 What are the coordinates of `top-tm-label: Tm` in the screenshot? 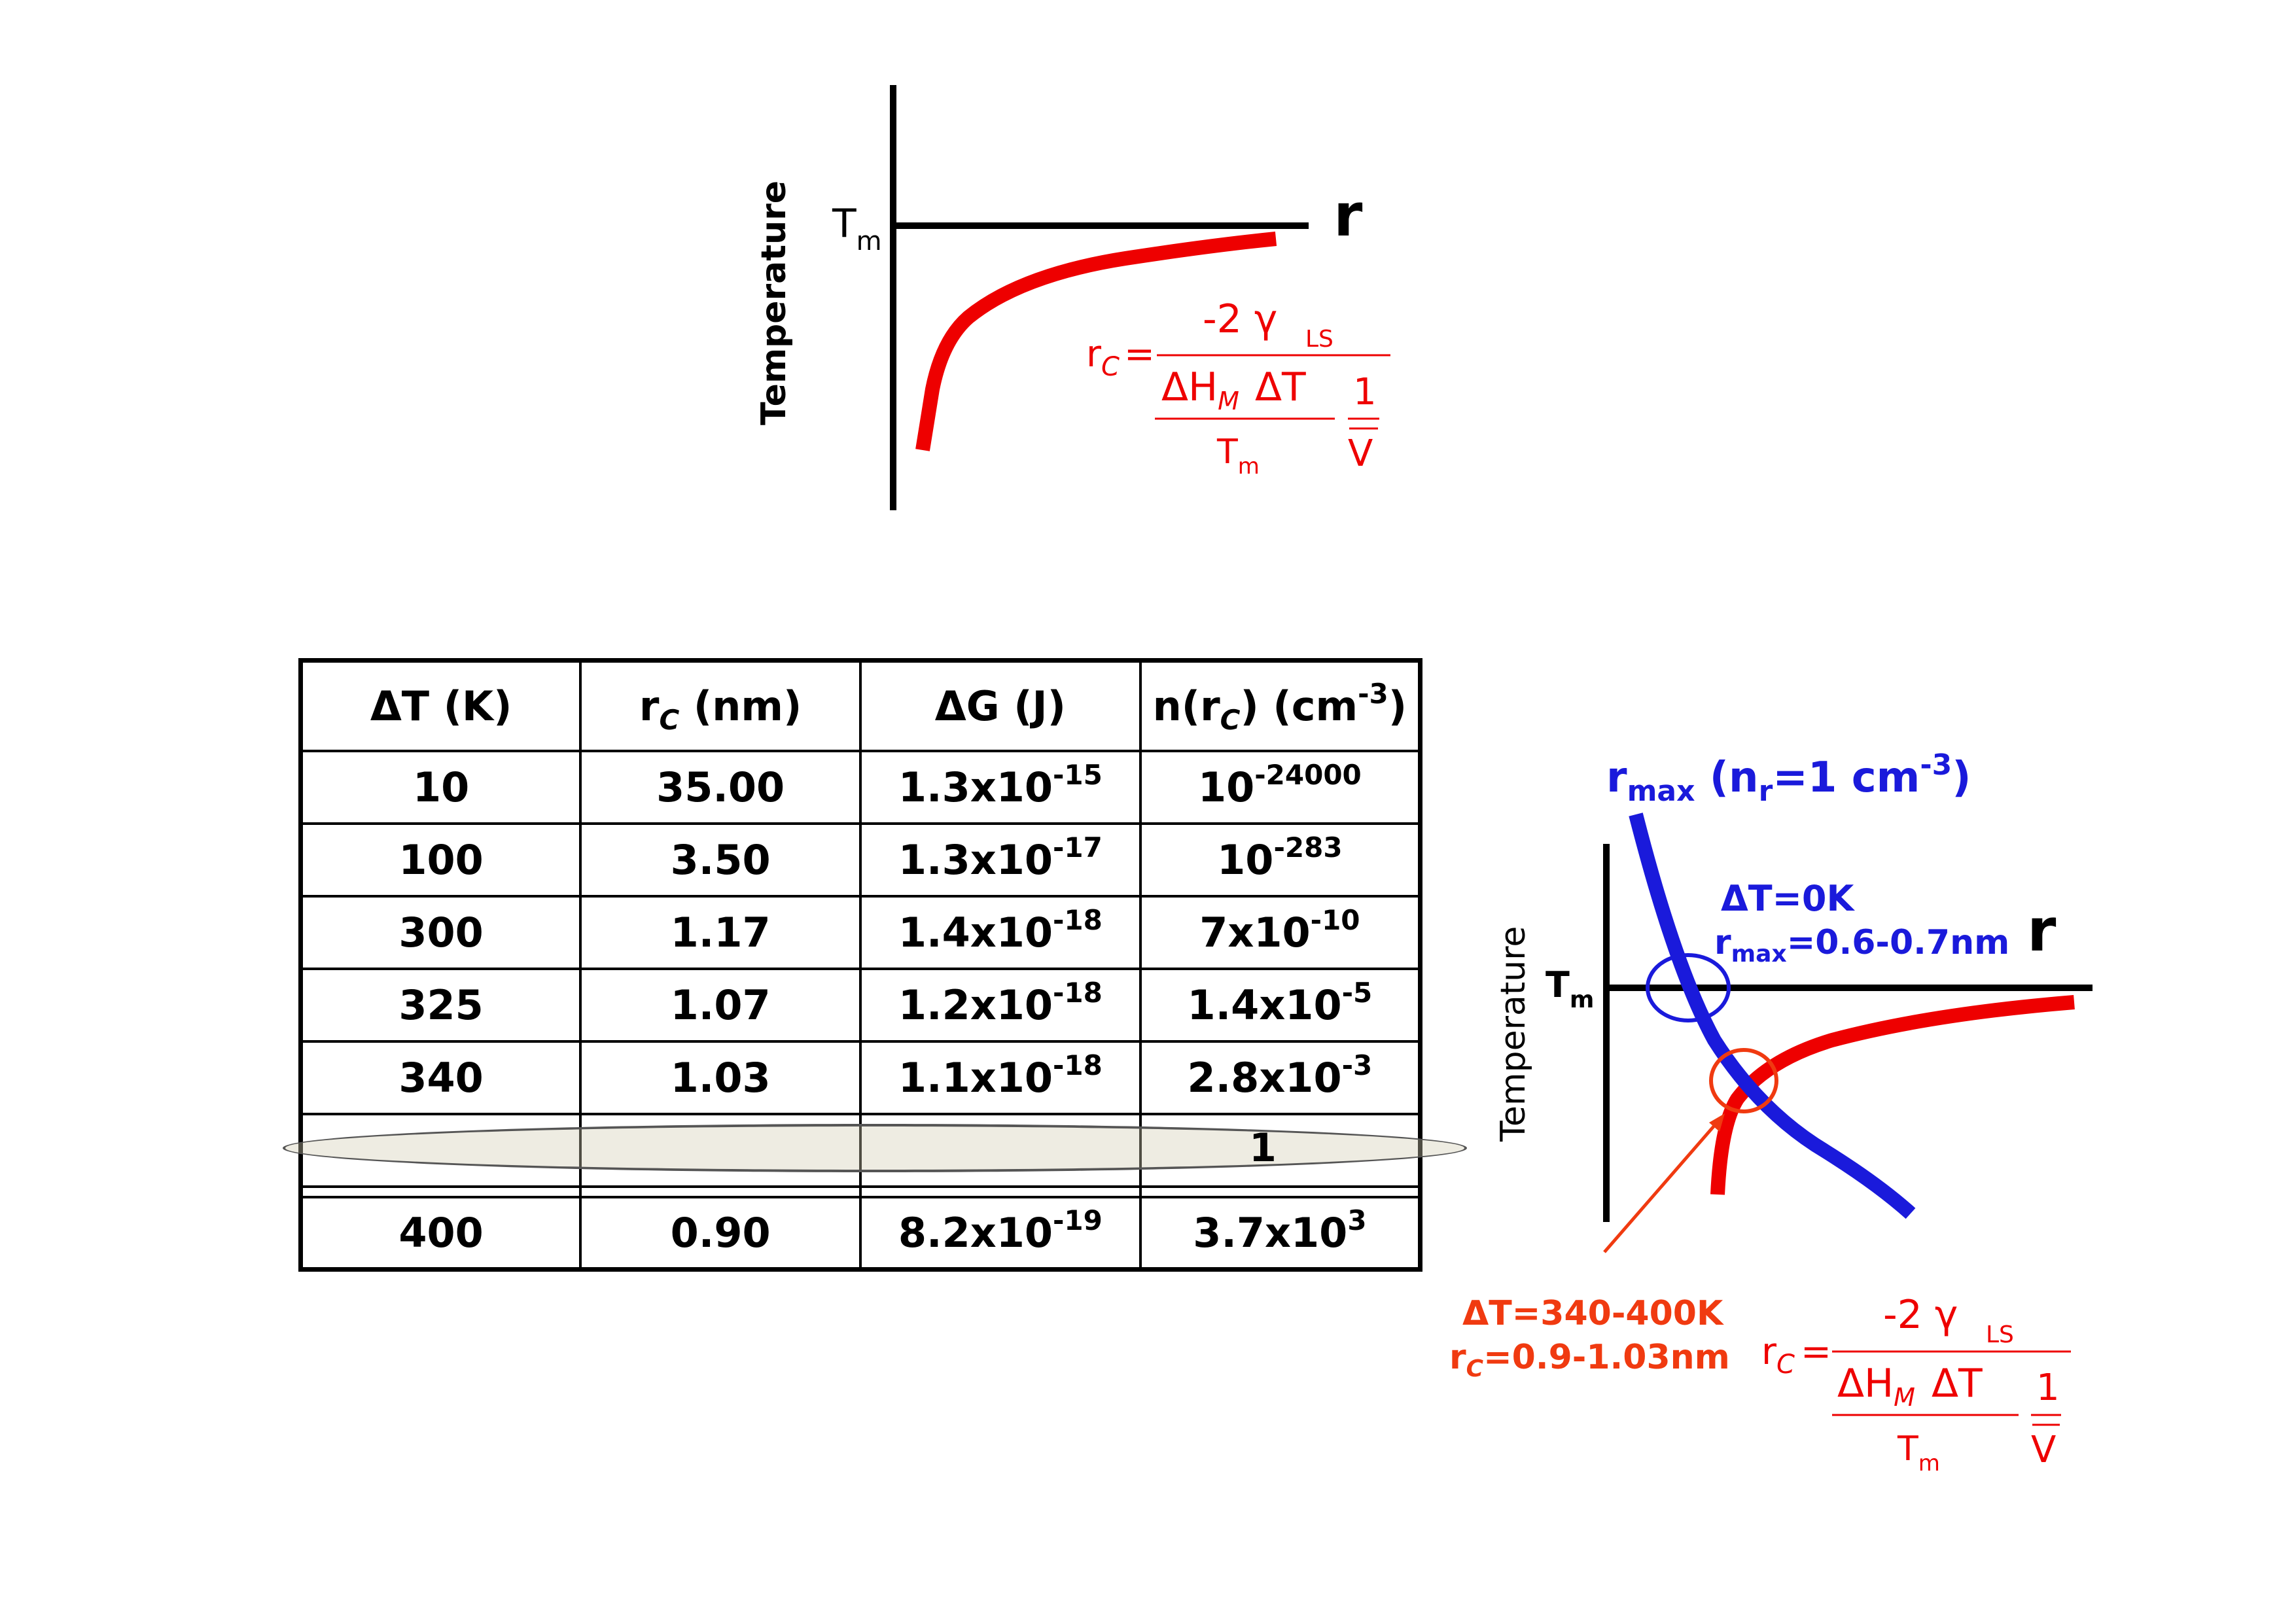 It's located at (857, 229).